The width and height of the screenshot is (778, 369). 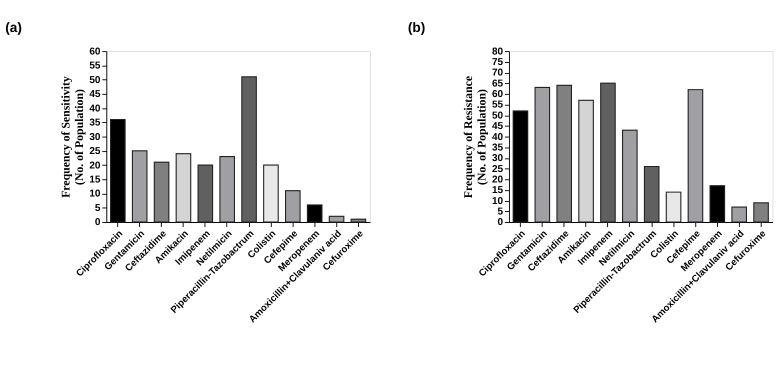 I want to click on y-tick-label: 65, so click(x=498, y=84).